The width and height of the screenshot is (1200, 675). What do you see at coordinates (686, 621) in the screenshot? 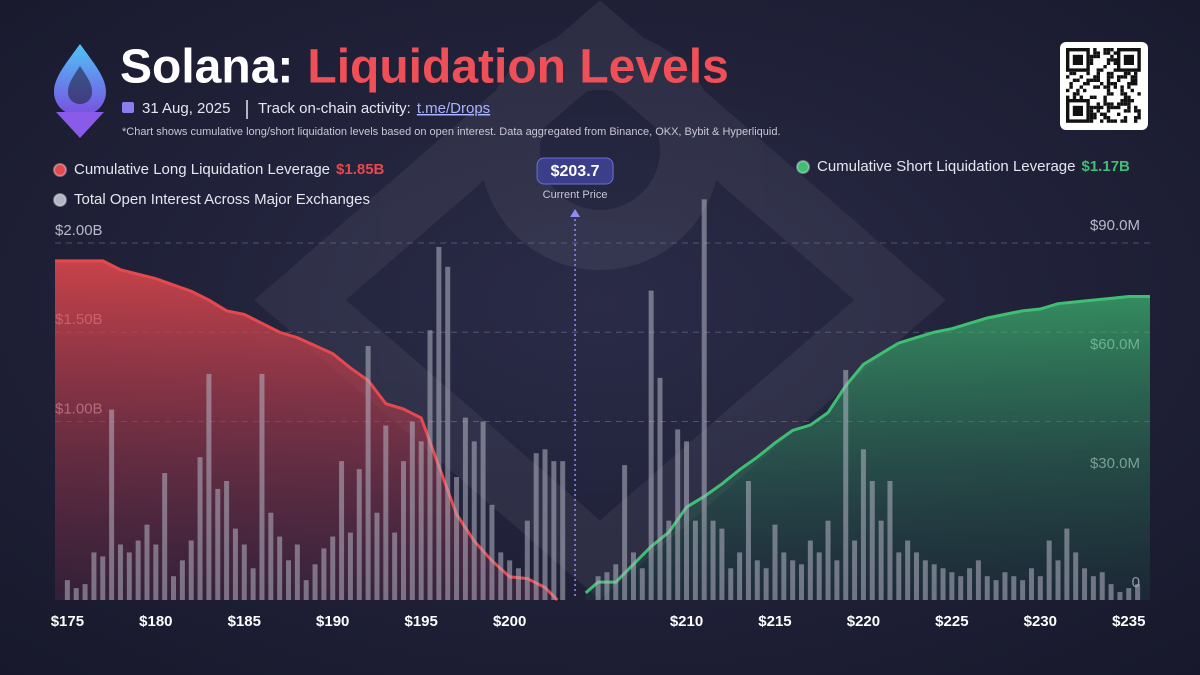
I see `x-tick-label: $210` at bounding box center [686, 621].